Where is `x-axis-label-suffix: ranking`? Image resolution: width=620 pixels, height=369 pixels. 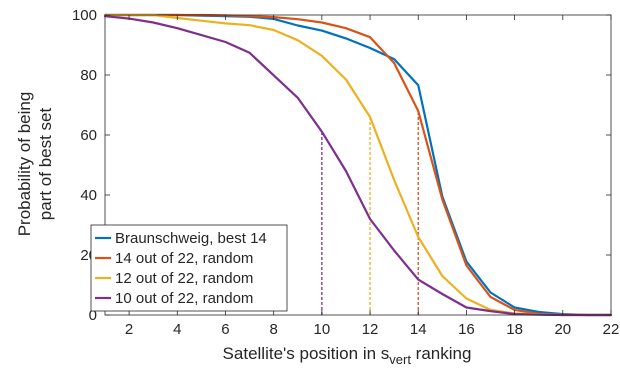 x-axis-label-suffix: ranking is located at coordinates (441, 353).